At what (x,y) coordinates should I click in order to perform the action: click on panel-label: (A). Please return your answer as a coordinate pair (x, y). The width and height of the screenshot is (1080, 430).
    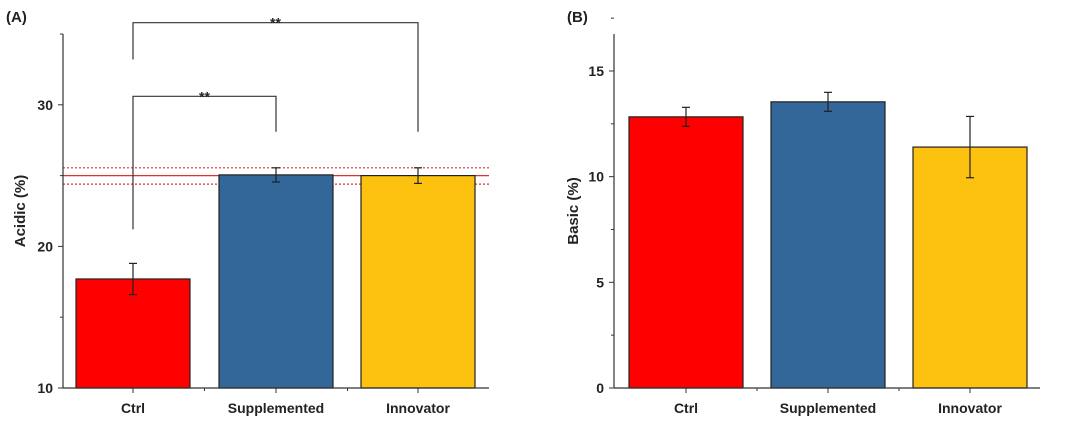
    Looking at the image, I should click on (16, 17).